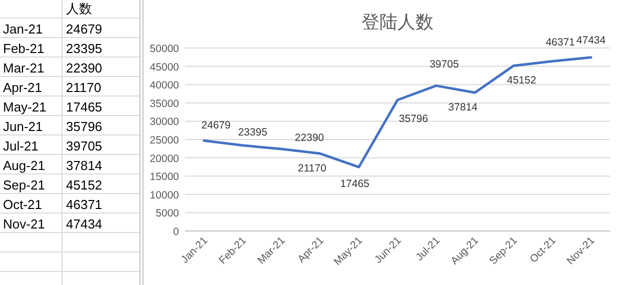  What do you see at coordinates (23, 29) in the screenshot?
I see `category-label: Jan-21` at bounding box center [23, 29].